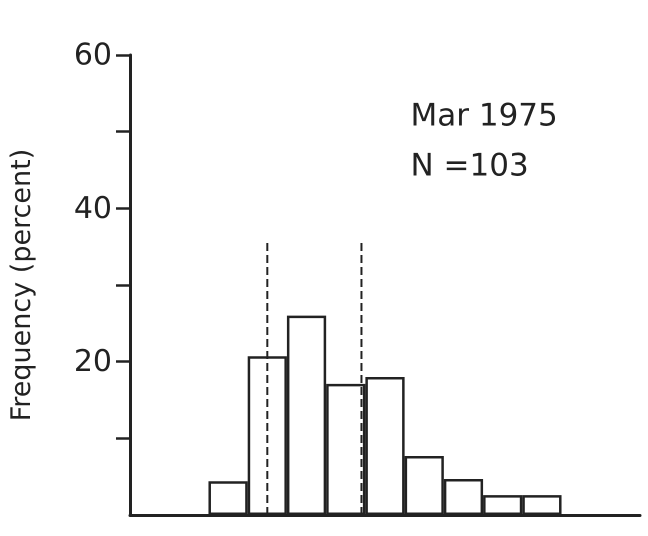 Image resolution: width=648 pixels, height=536 pixels. Describe the element at coordinates (93, 55) in the screenshot. I see `y-tick-label: 60` at that location.